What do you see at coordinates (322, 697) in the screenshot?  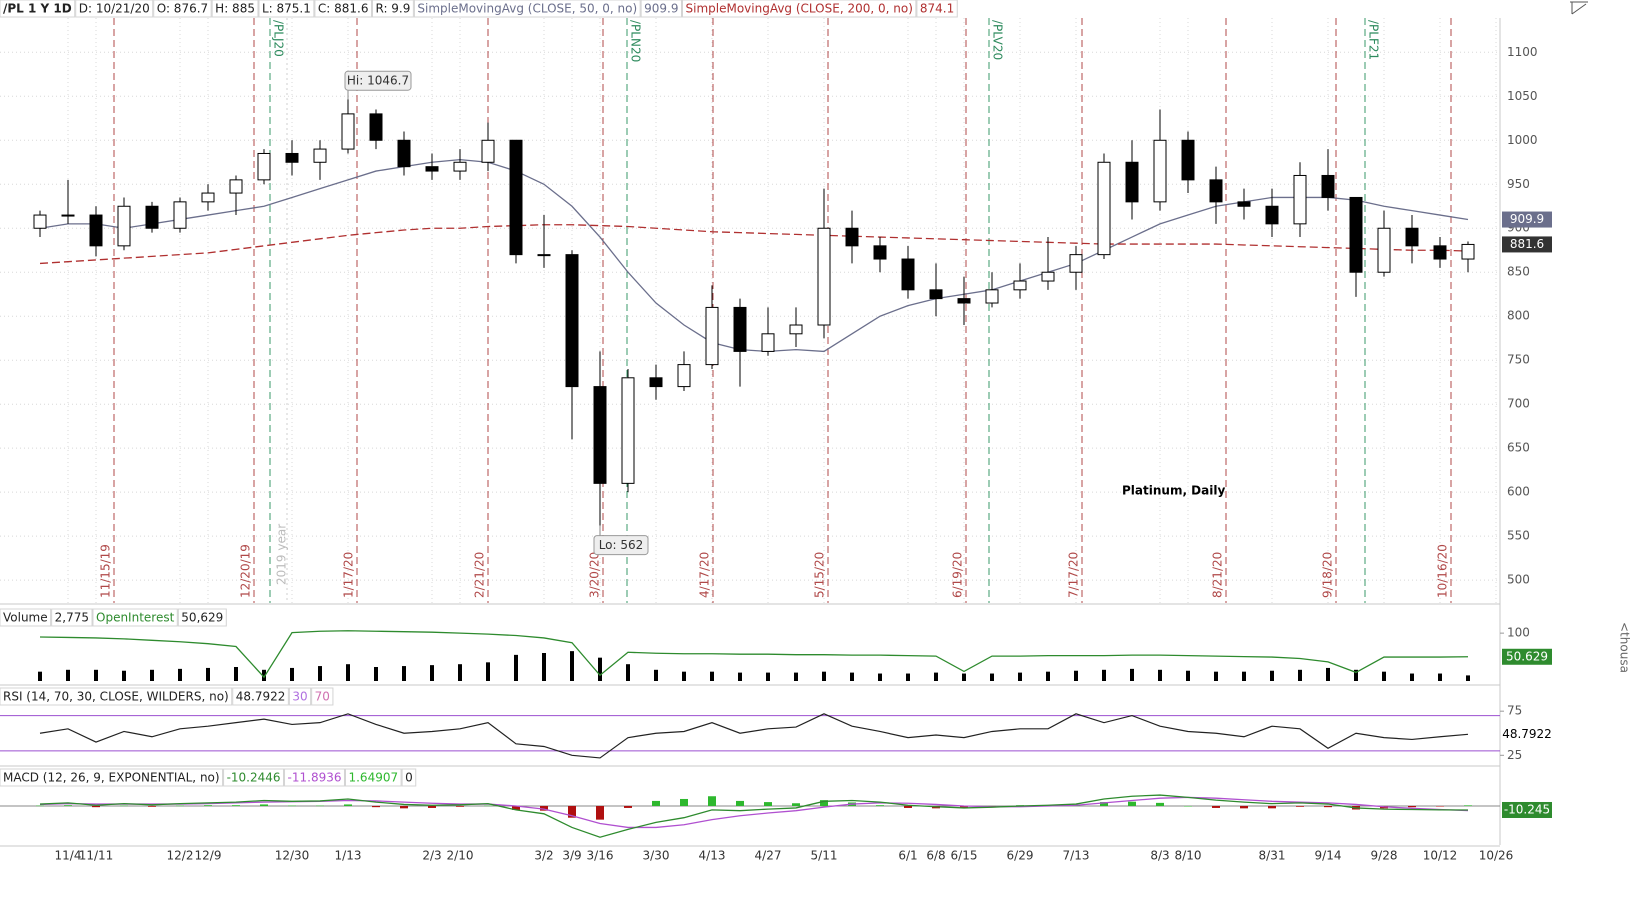 I see `level-value: 70` at bounding box center [322, 697].